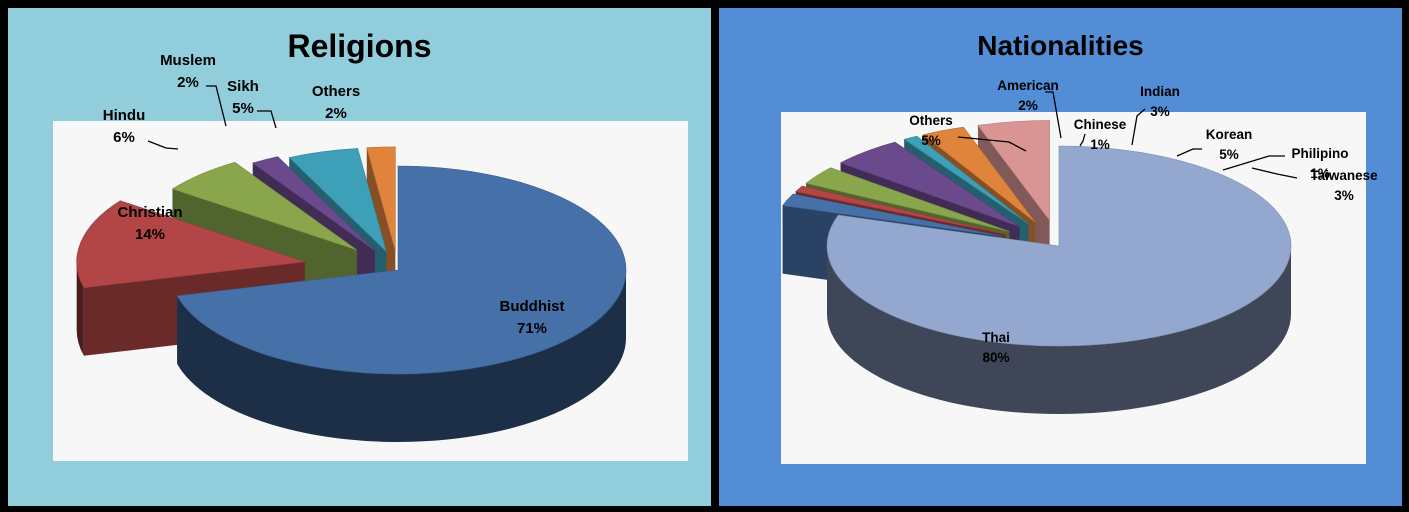 This screenshot has width=1409, height=512. Describe the element at coordinates (1320, 173) in the screenshot. I see `nationalities-value-philipino: 1%` at that location.